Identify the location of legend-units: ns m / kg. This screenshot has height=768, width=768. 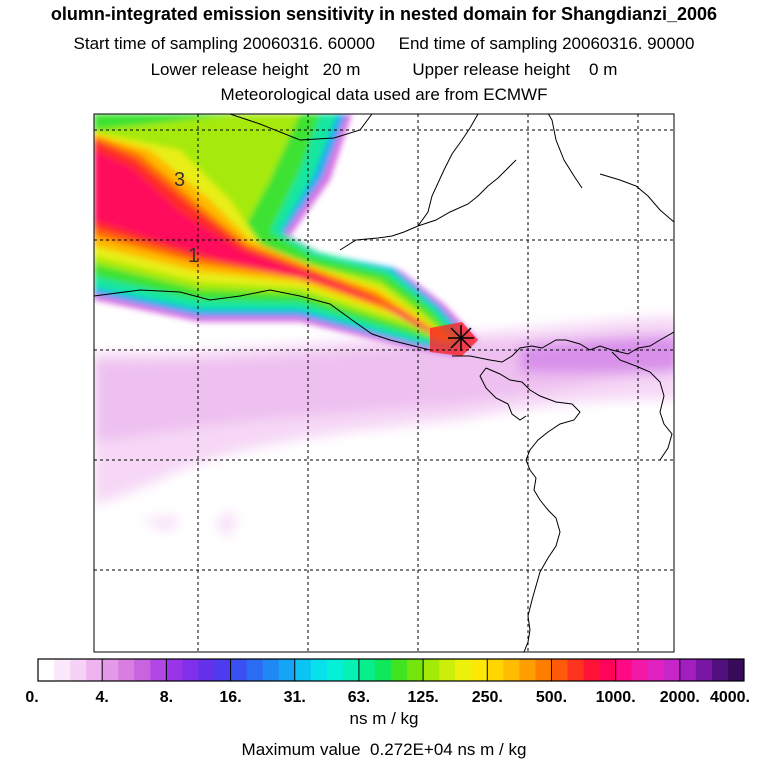
(384, 718).